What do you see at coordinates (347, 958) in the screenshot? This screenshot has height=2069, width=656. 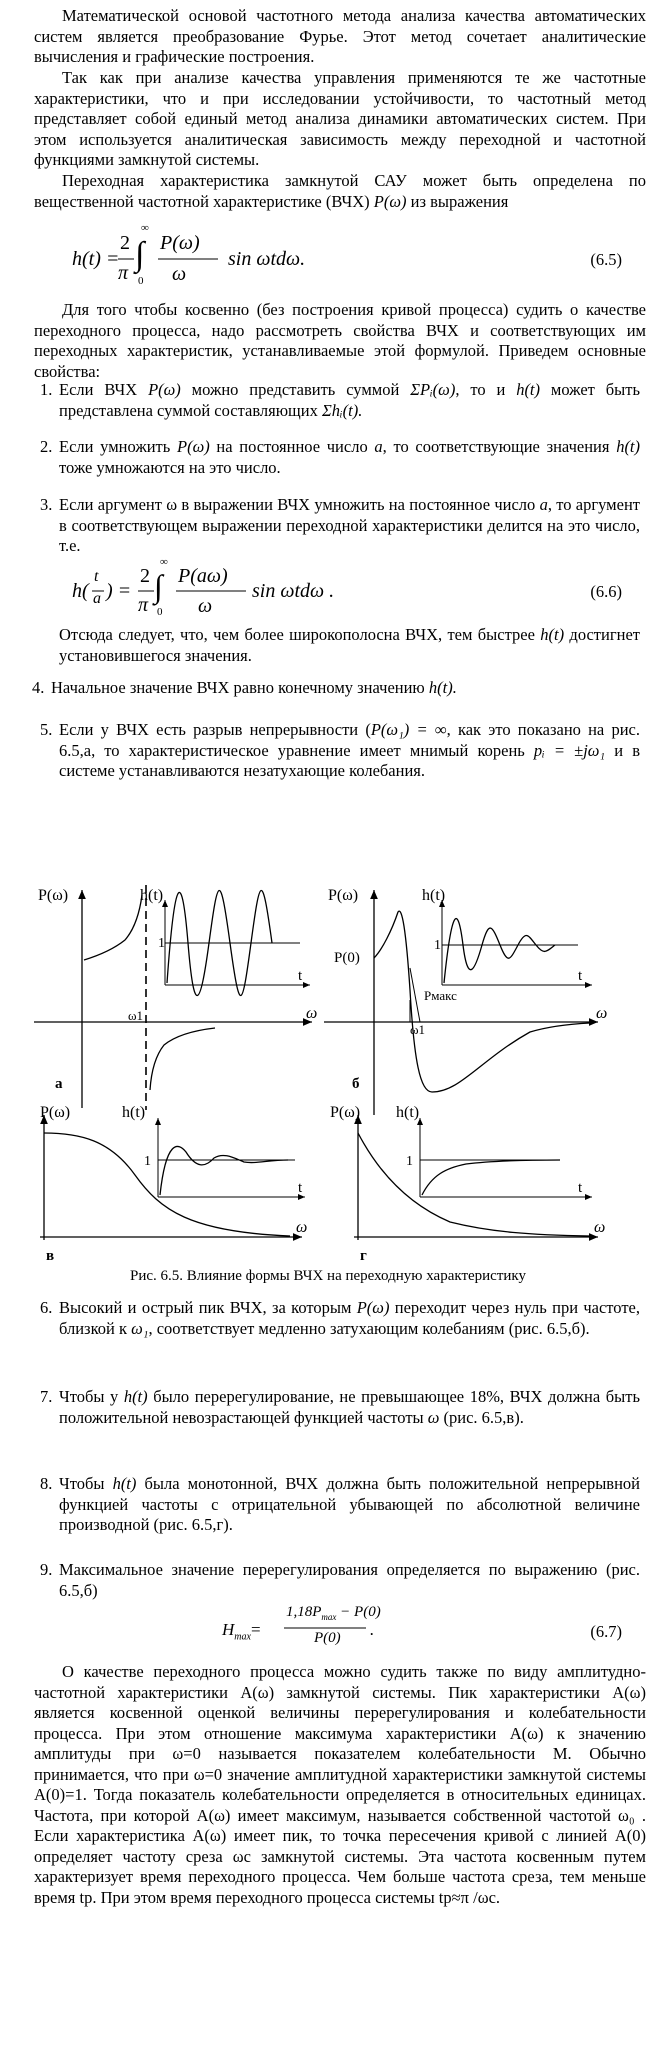 I see `panel-b-p0-label: P(0)` at bounding box center [347, 958].